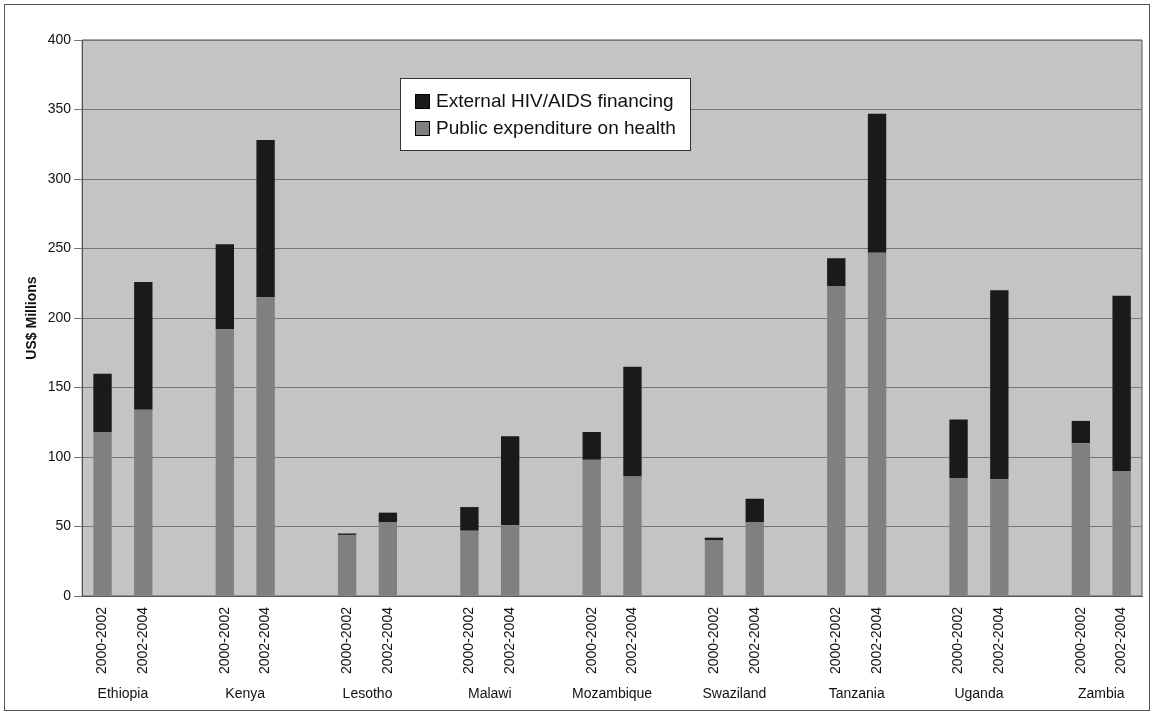  Describe the element at coordinates (59, 316) in the screenshot. I see `y-tick-label: 200` at that location.